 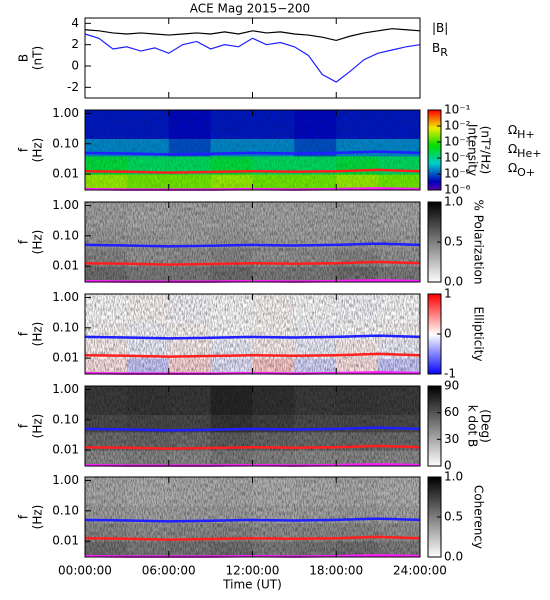 What do you see at coordinates (526, 134) in the screenshot?
I see `label-sub: H+` at bounding box center [526, 134].